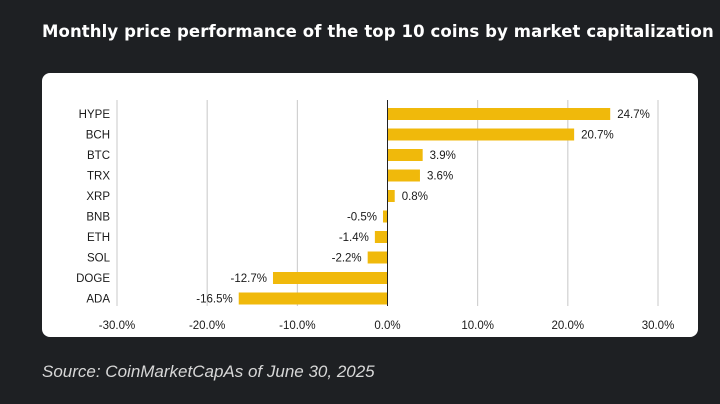  Describe the element at coordinates (249, 279) in the screenshot. I see `value-label: -12.7%` at that location.